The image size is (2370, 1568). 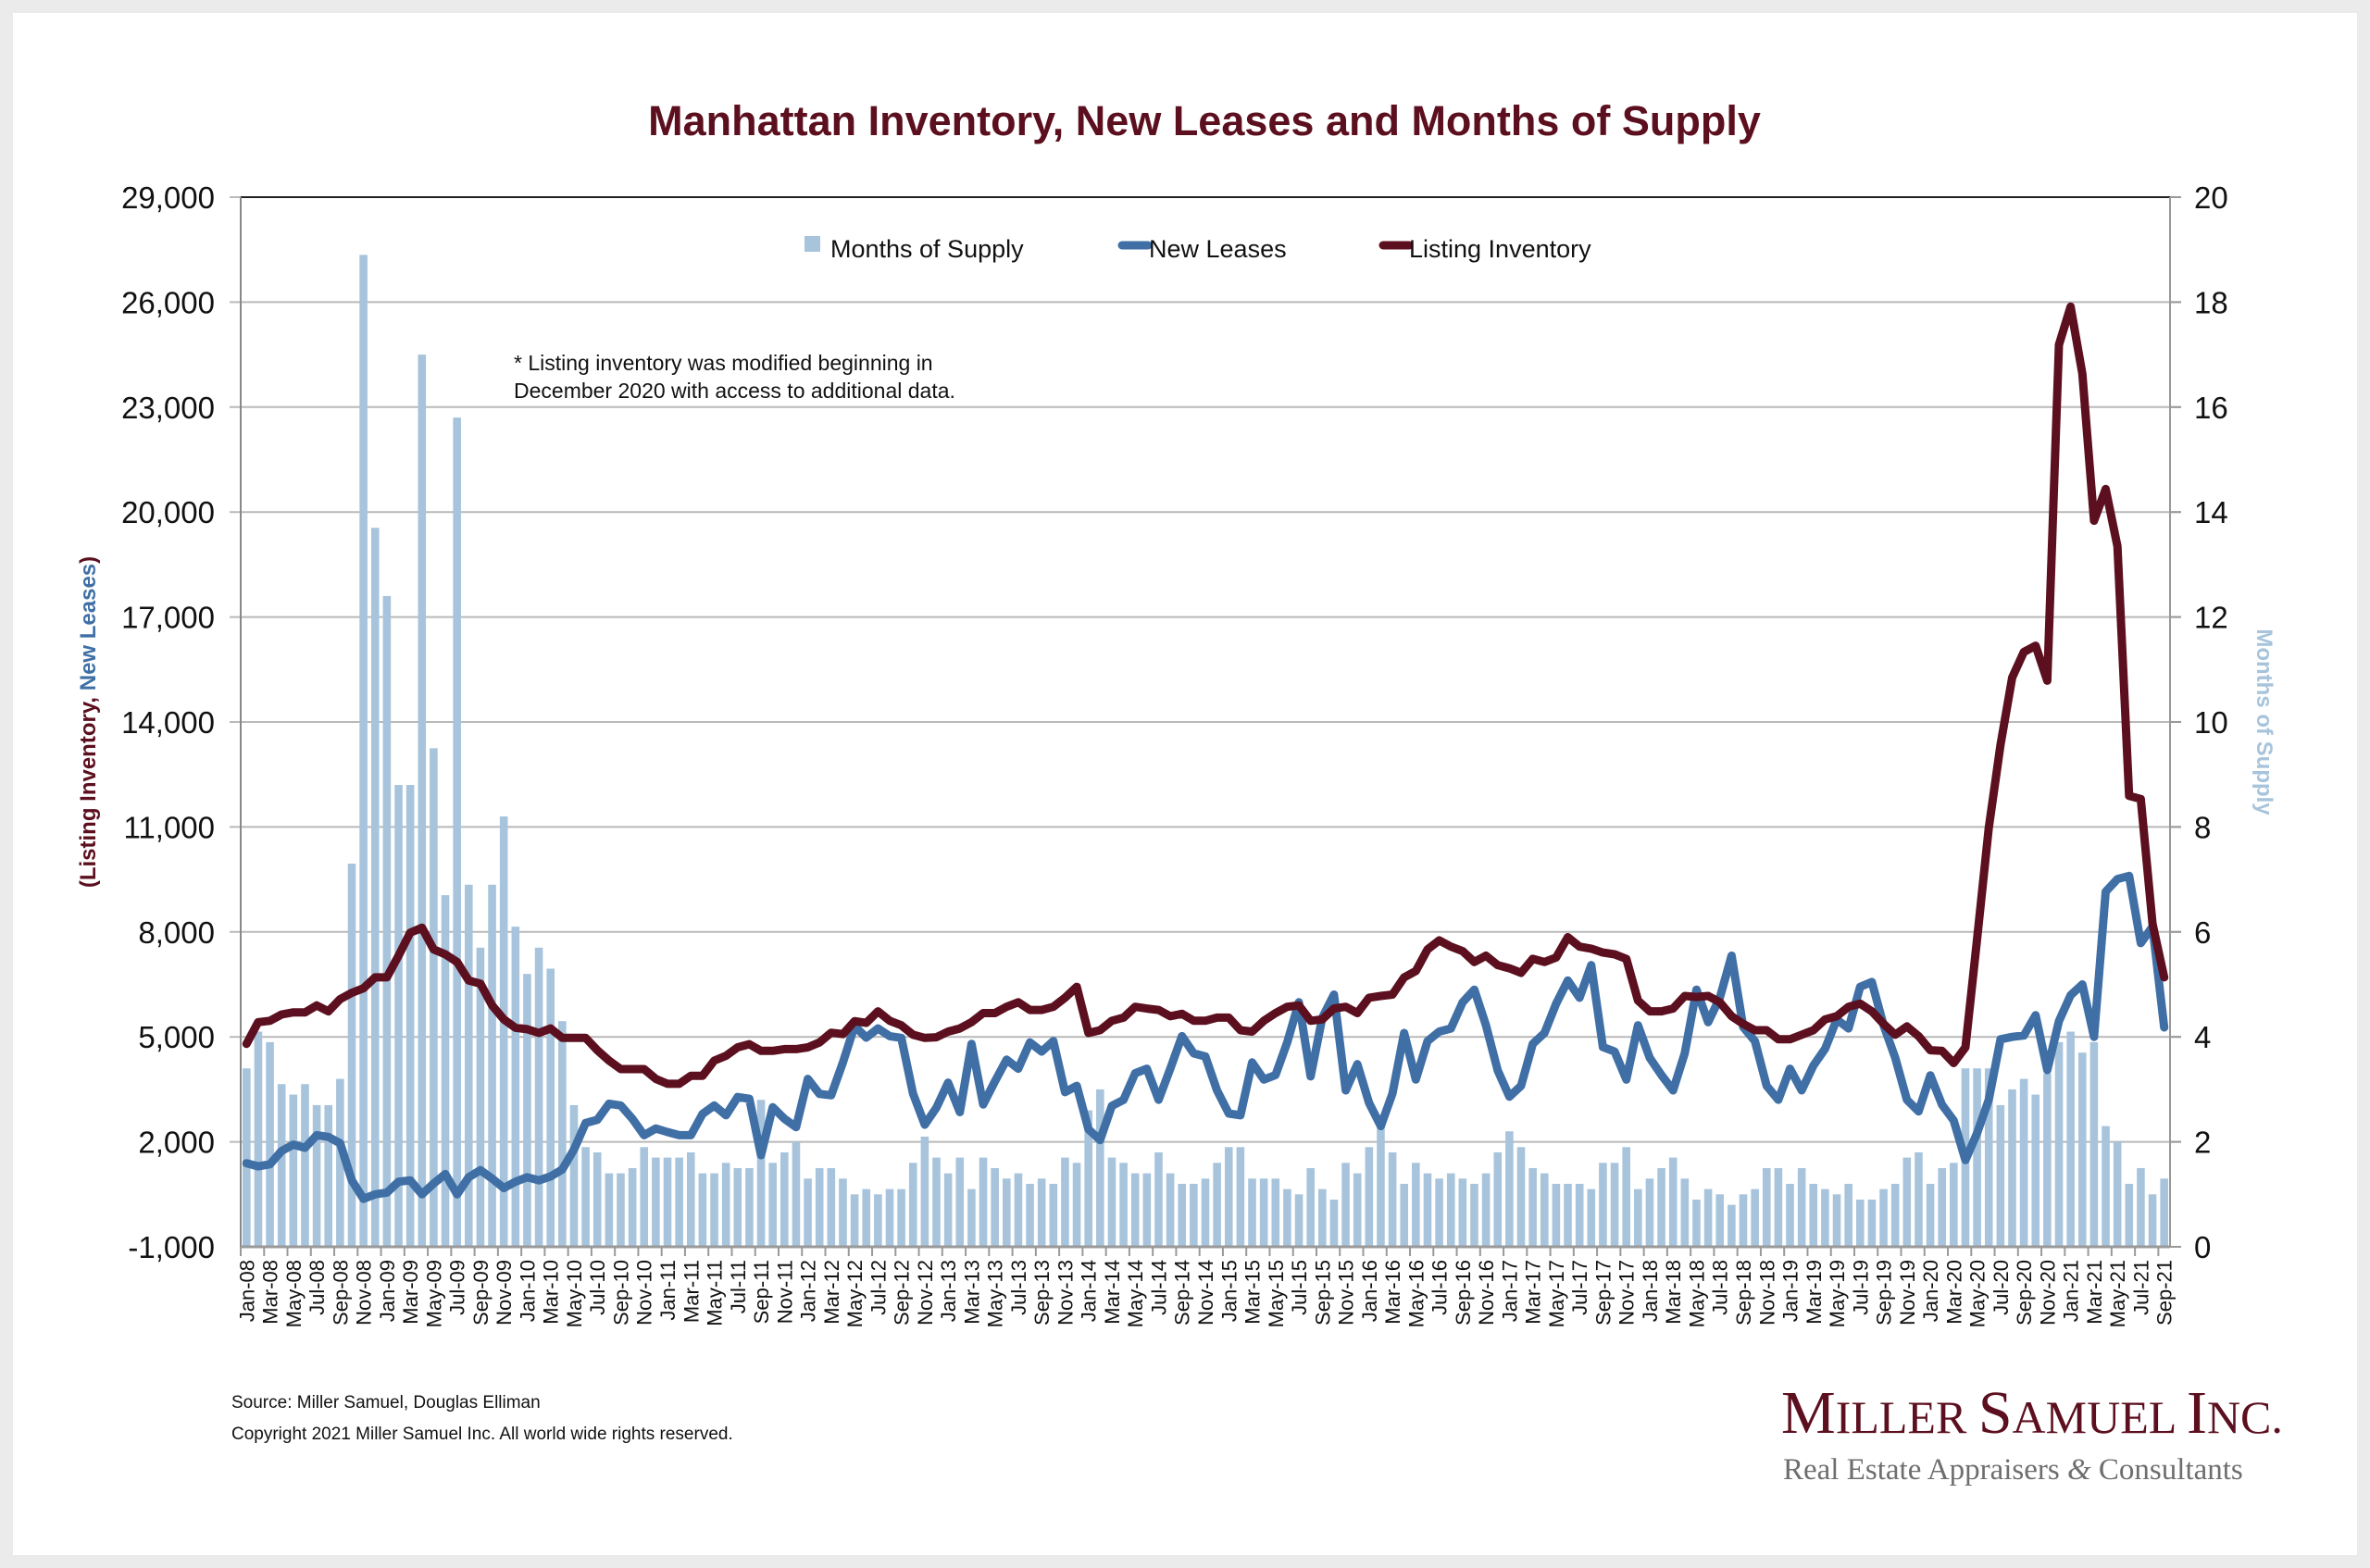 I want to click on x-tick-label: Sep-08, so click(x=340, y=1292).